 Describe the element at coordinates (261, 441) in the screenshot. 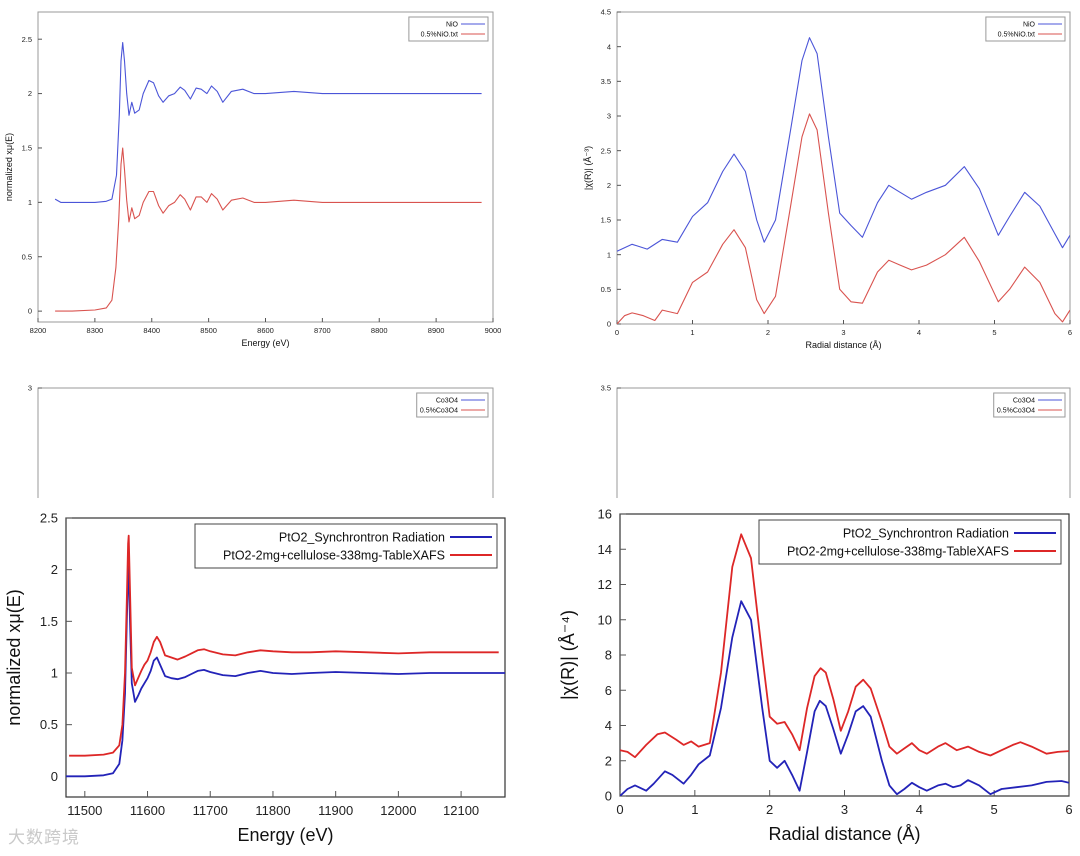

I see `chart-co3o4-xanes: 3 Co3O4 0.5%Co3O4` at that location.